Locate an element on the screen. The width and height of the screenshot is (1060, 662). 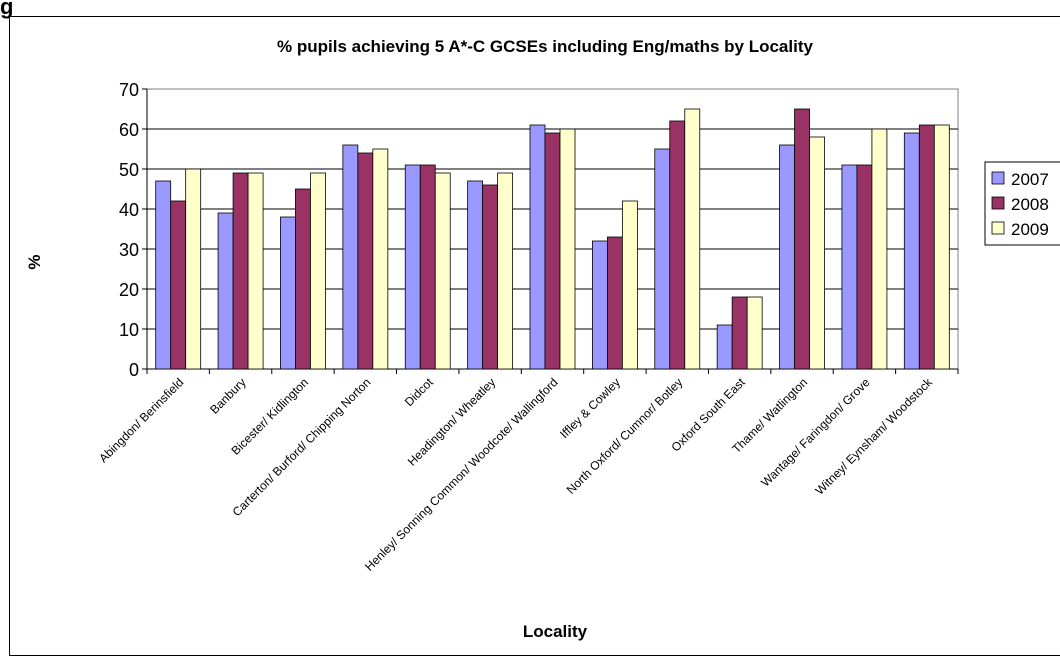
y-tick-label: 70 is located at coordinates (129, 90).